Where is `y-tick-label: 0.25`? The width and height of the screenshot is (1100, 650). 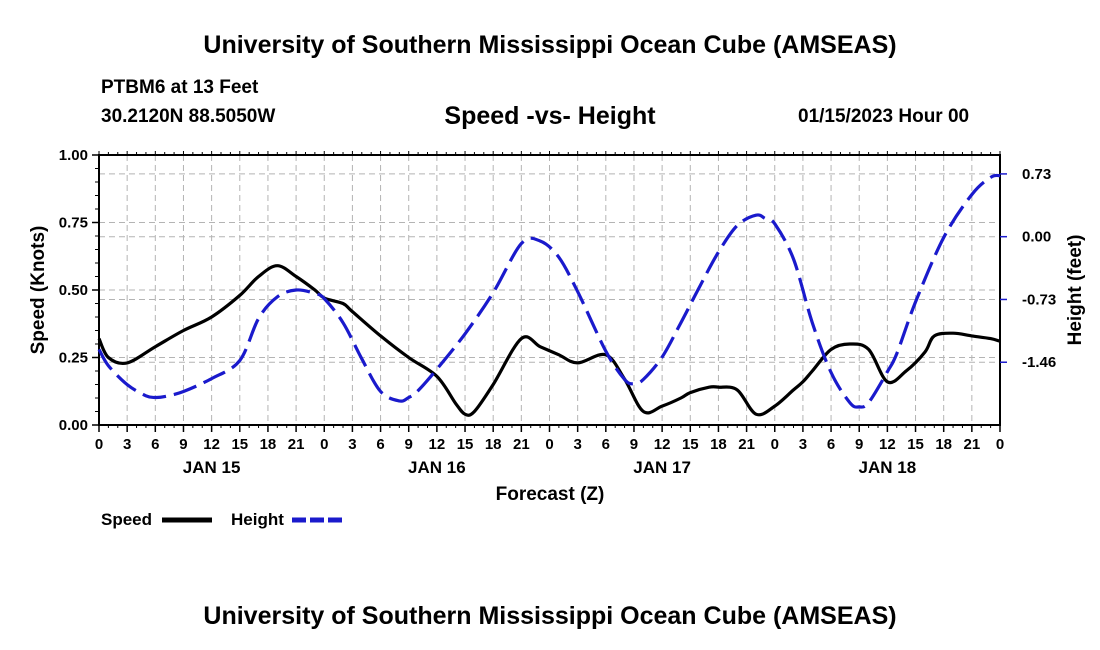 y-tick-label: 0.25 is located at coordinates (73, 358).